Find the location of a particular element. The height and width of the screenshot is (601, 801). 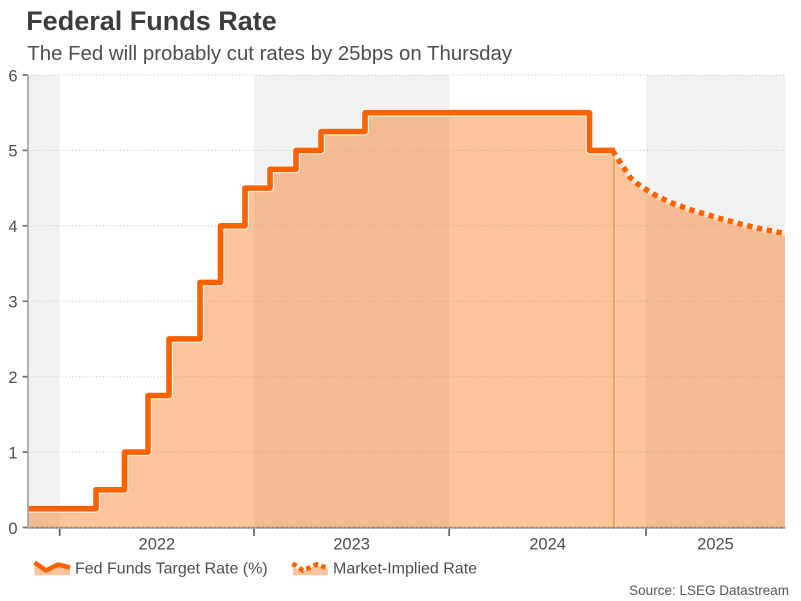

svg-text: 2025 is located at coordinates (715, 544).